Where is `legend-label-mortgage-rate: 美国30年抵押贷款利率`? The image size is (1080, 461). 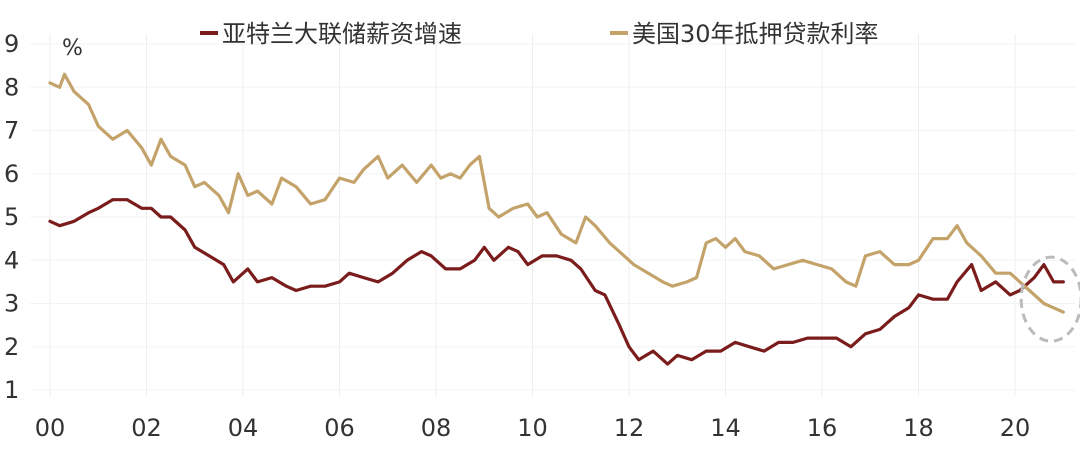
legend-label-mortgage-rate: 美国30年抵押贷款利率 is located at coordinates (755, 34).